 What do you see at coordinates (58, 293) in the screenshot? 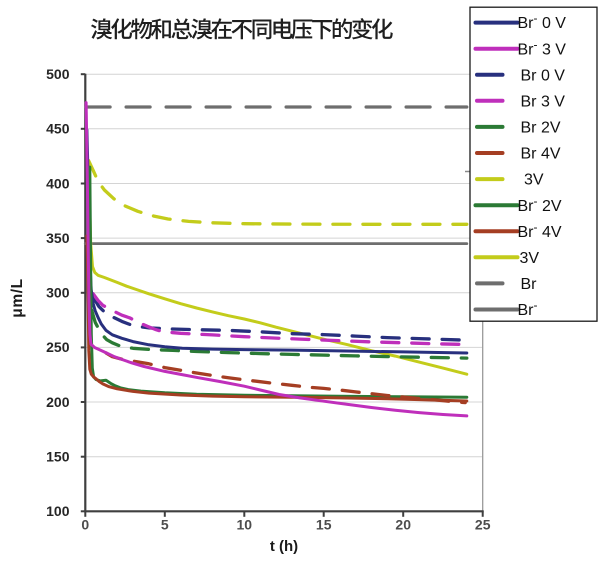
I see `svg-text: 300` at bounding box center [58, 293].